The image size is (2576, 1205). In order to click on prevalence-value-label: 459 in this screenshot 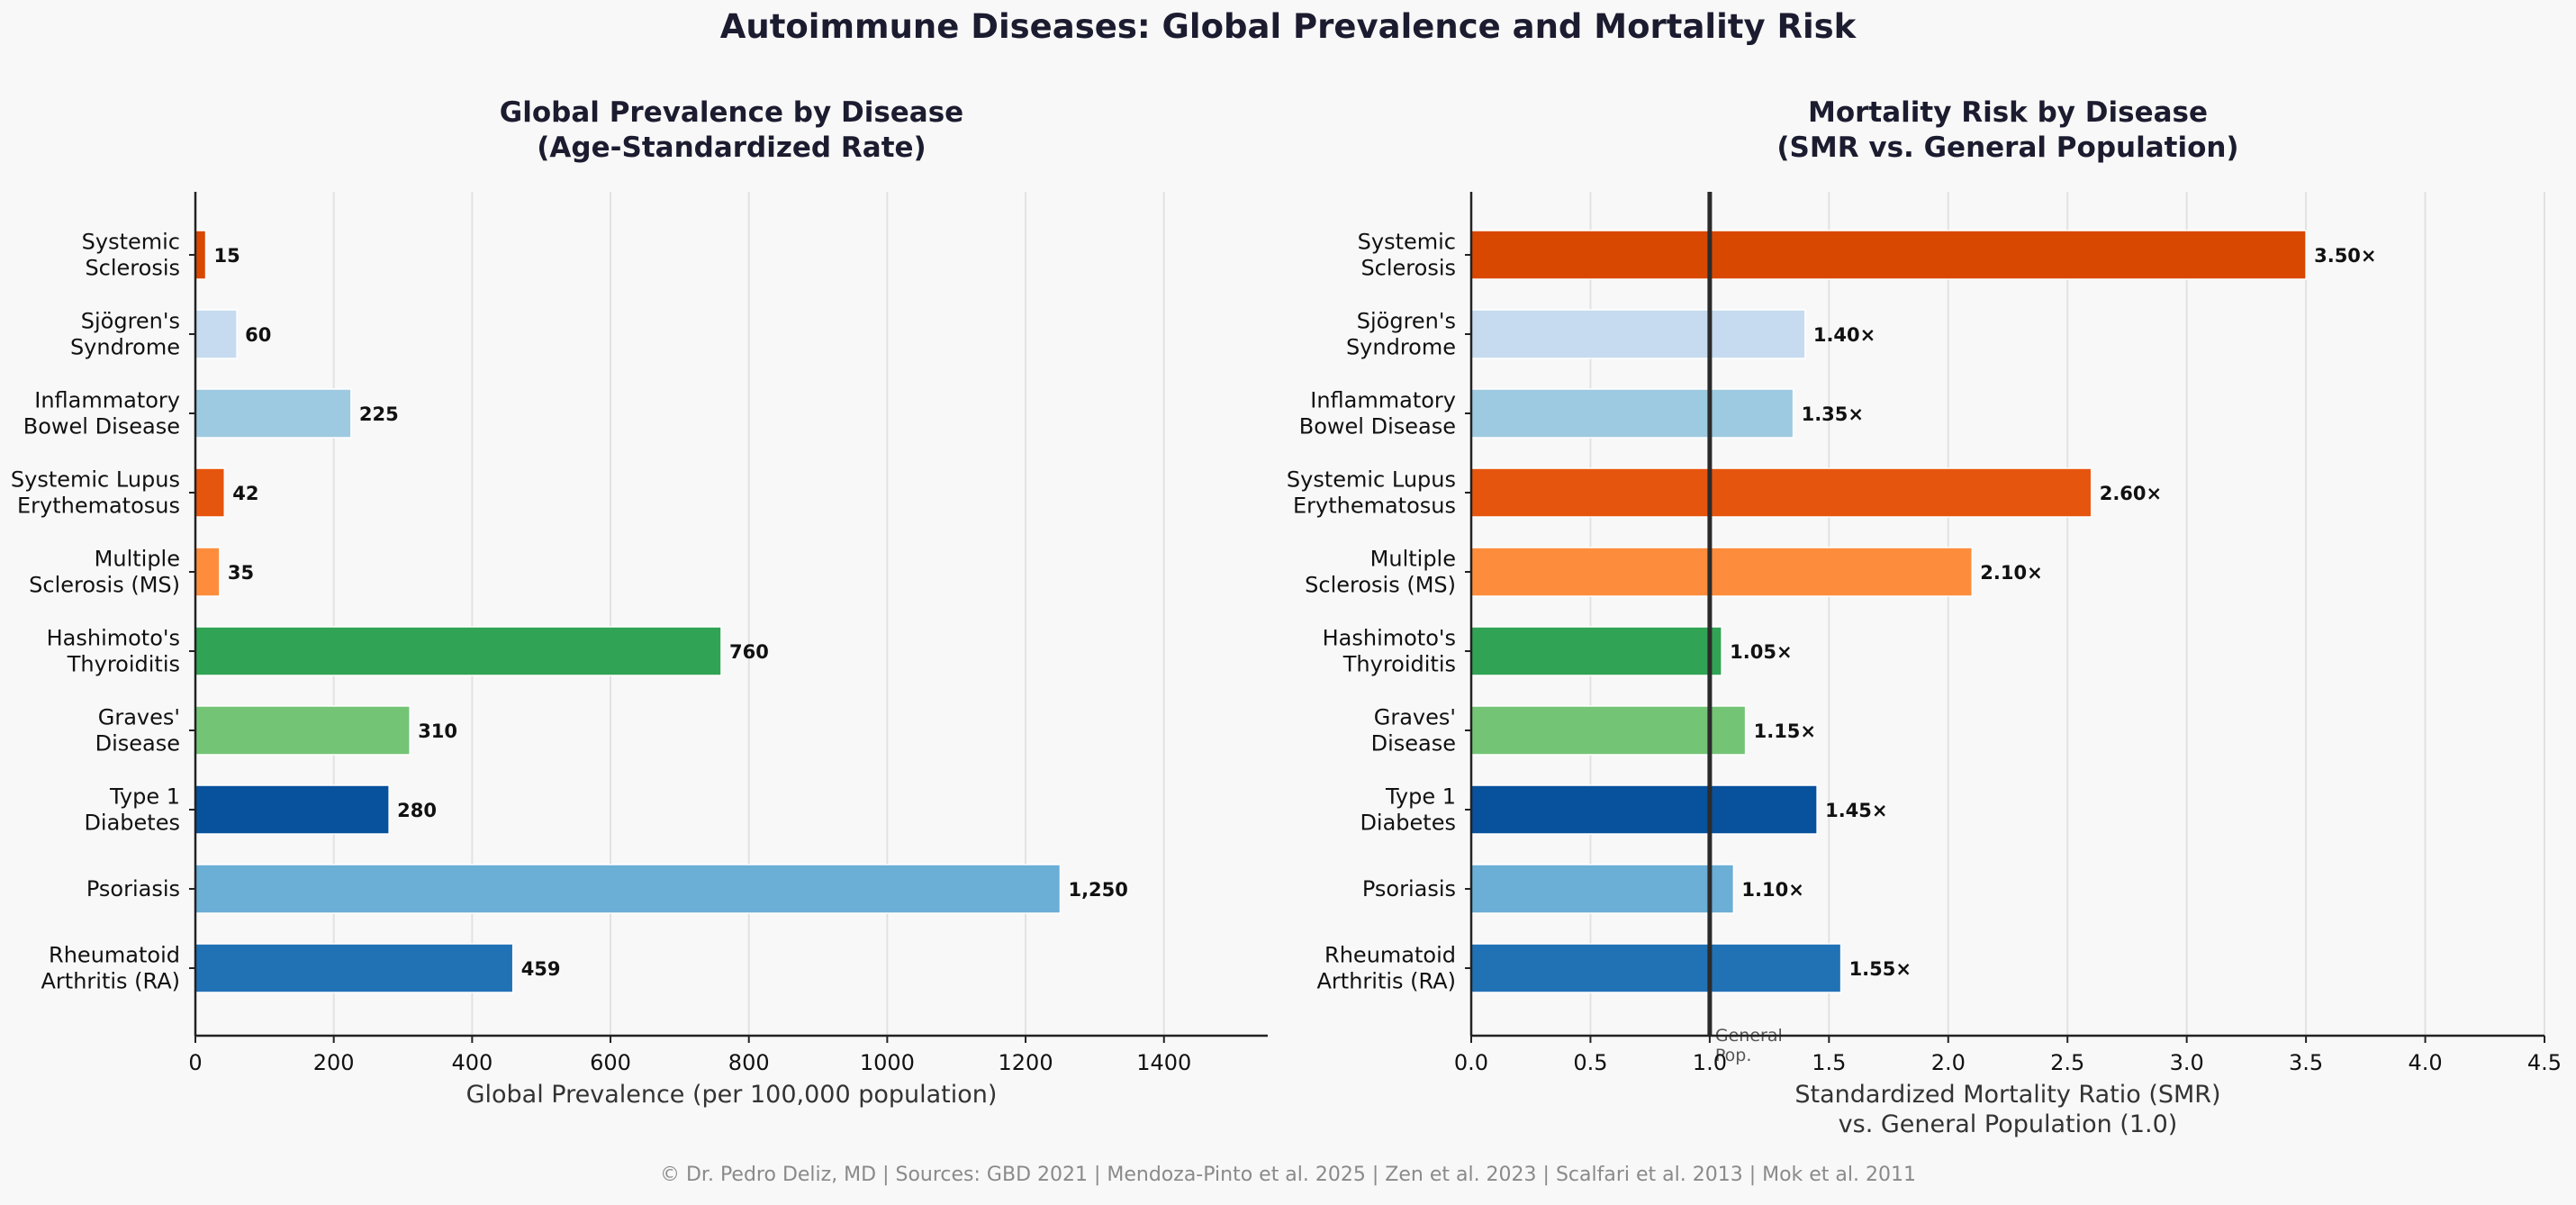, I will do `click(541, 969)`.